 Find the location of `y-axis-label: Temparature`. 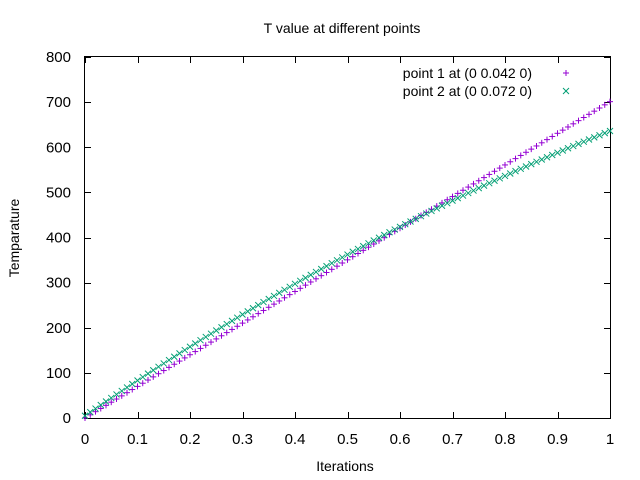

y-axis-label: Temparature is located at coordinates (14, 237).